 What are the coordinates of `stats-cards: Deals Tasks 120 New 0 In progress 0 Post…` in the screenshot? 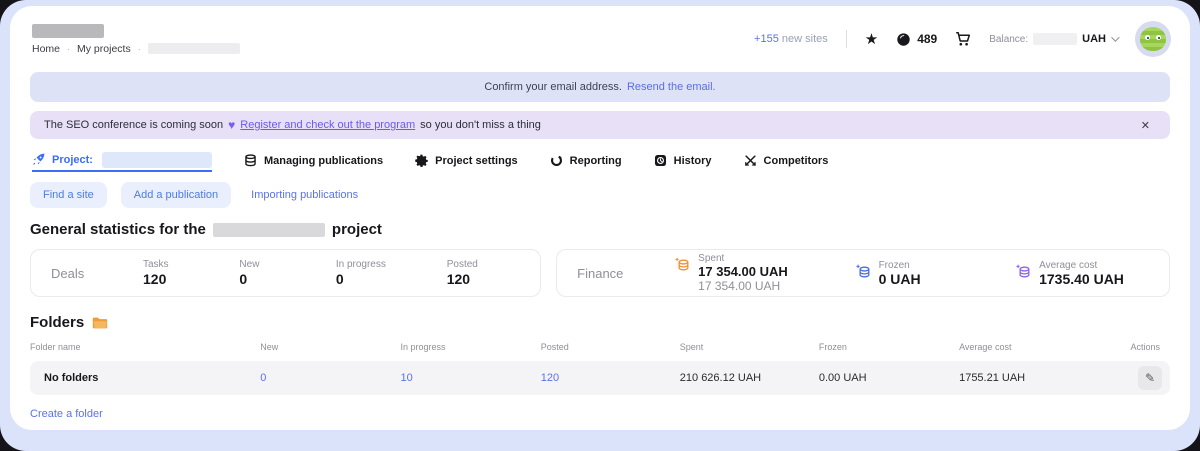 It's located at (600, 273).